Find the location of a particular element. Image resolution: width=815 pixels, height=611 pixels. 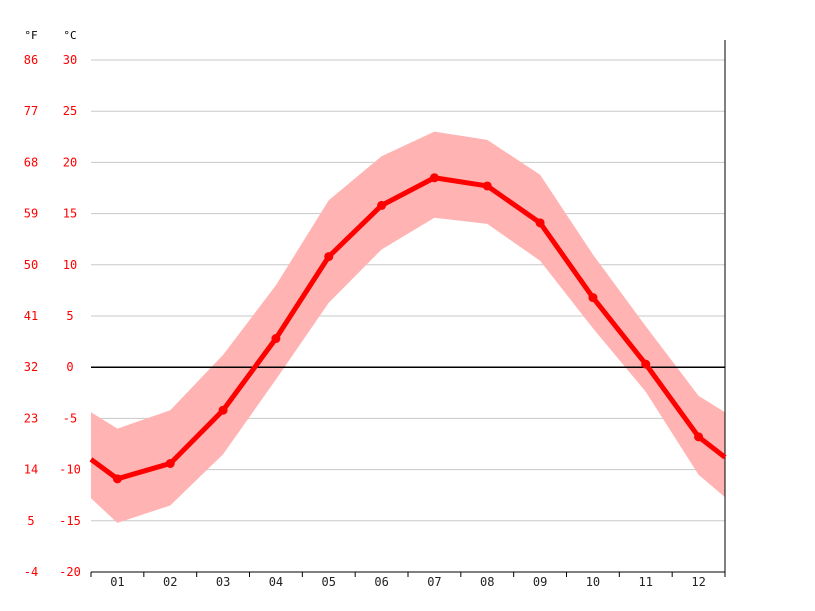

fahrenheit-unit-label: °F is located at coordinates (30, 35).